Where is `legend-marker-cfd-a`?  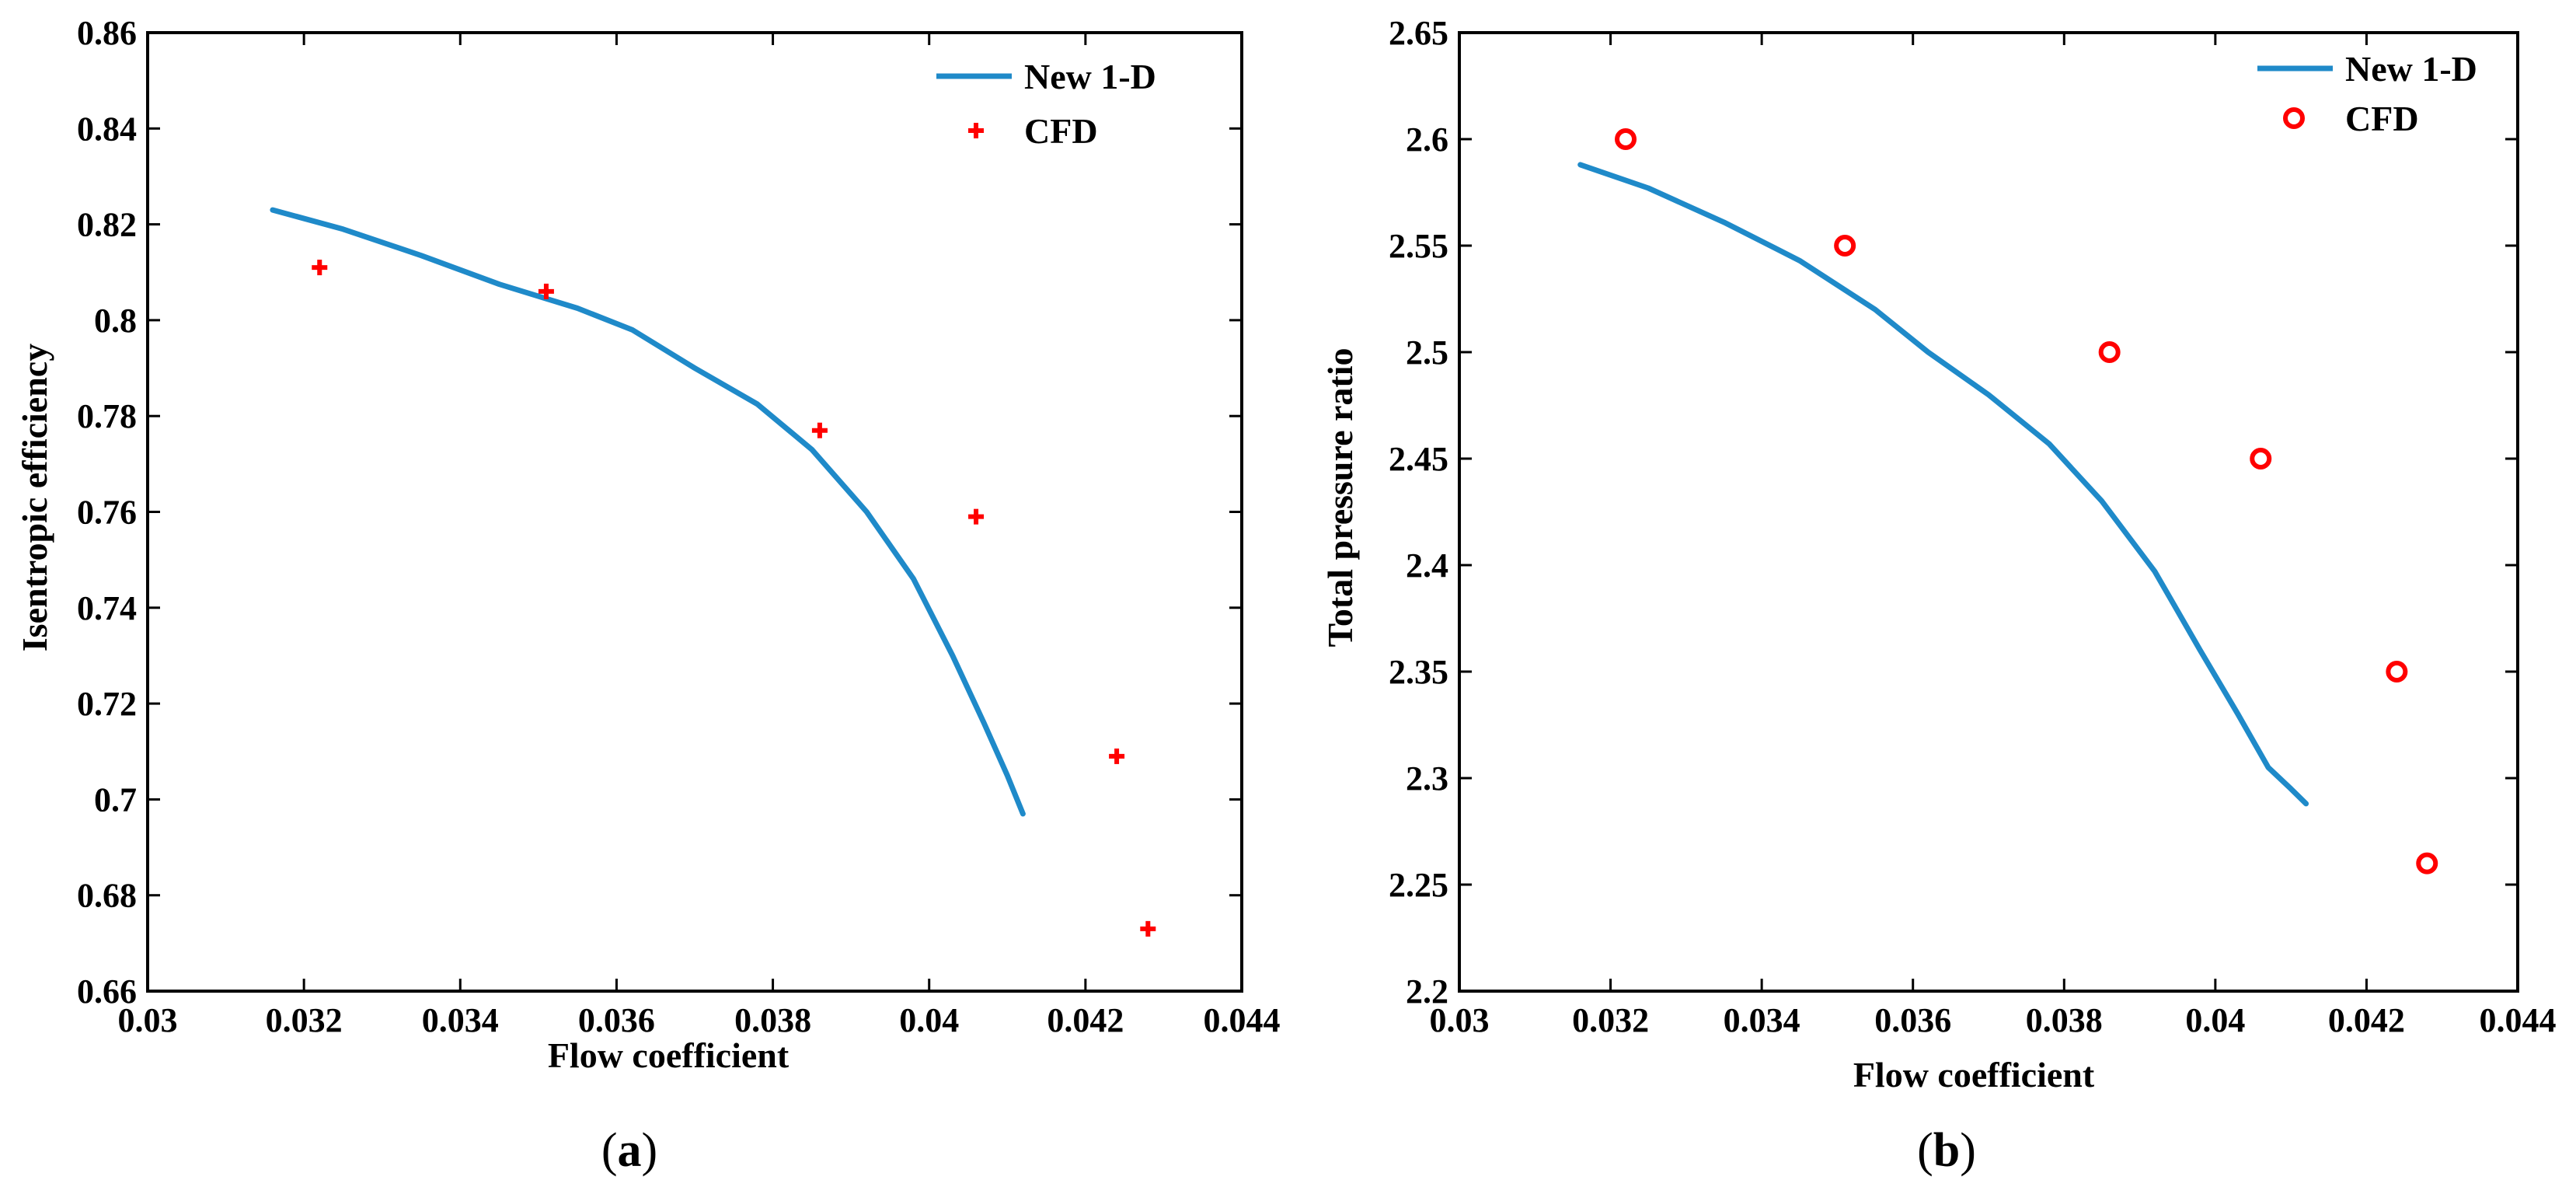 legend-marker-cfd-a is located at coordinates (976, 130).